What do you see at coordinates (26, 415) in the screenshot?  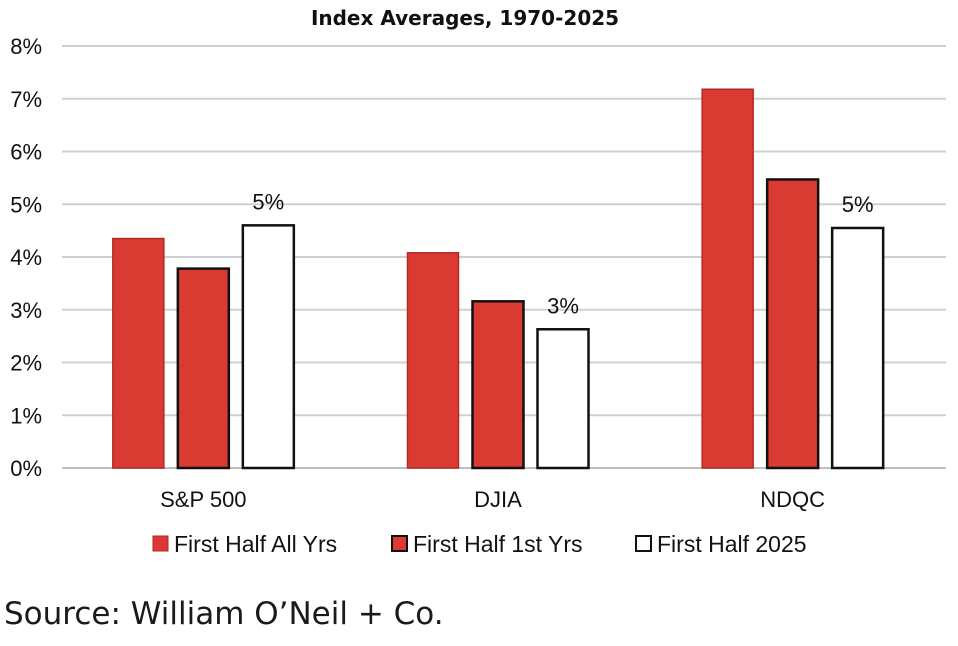 I see `y-tick-label: 1%` at bounding box center [26, 415].